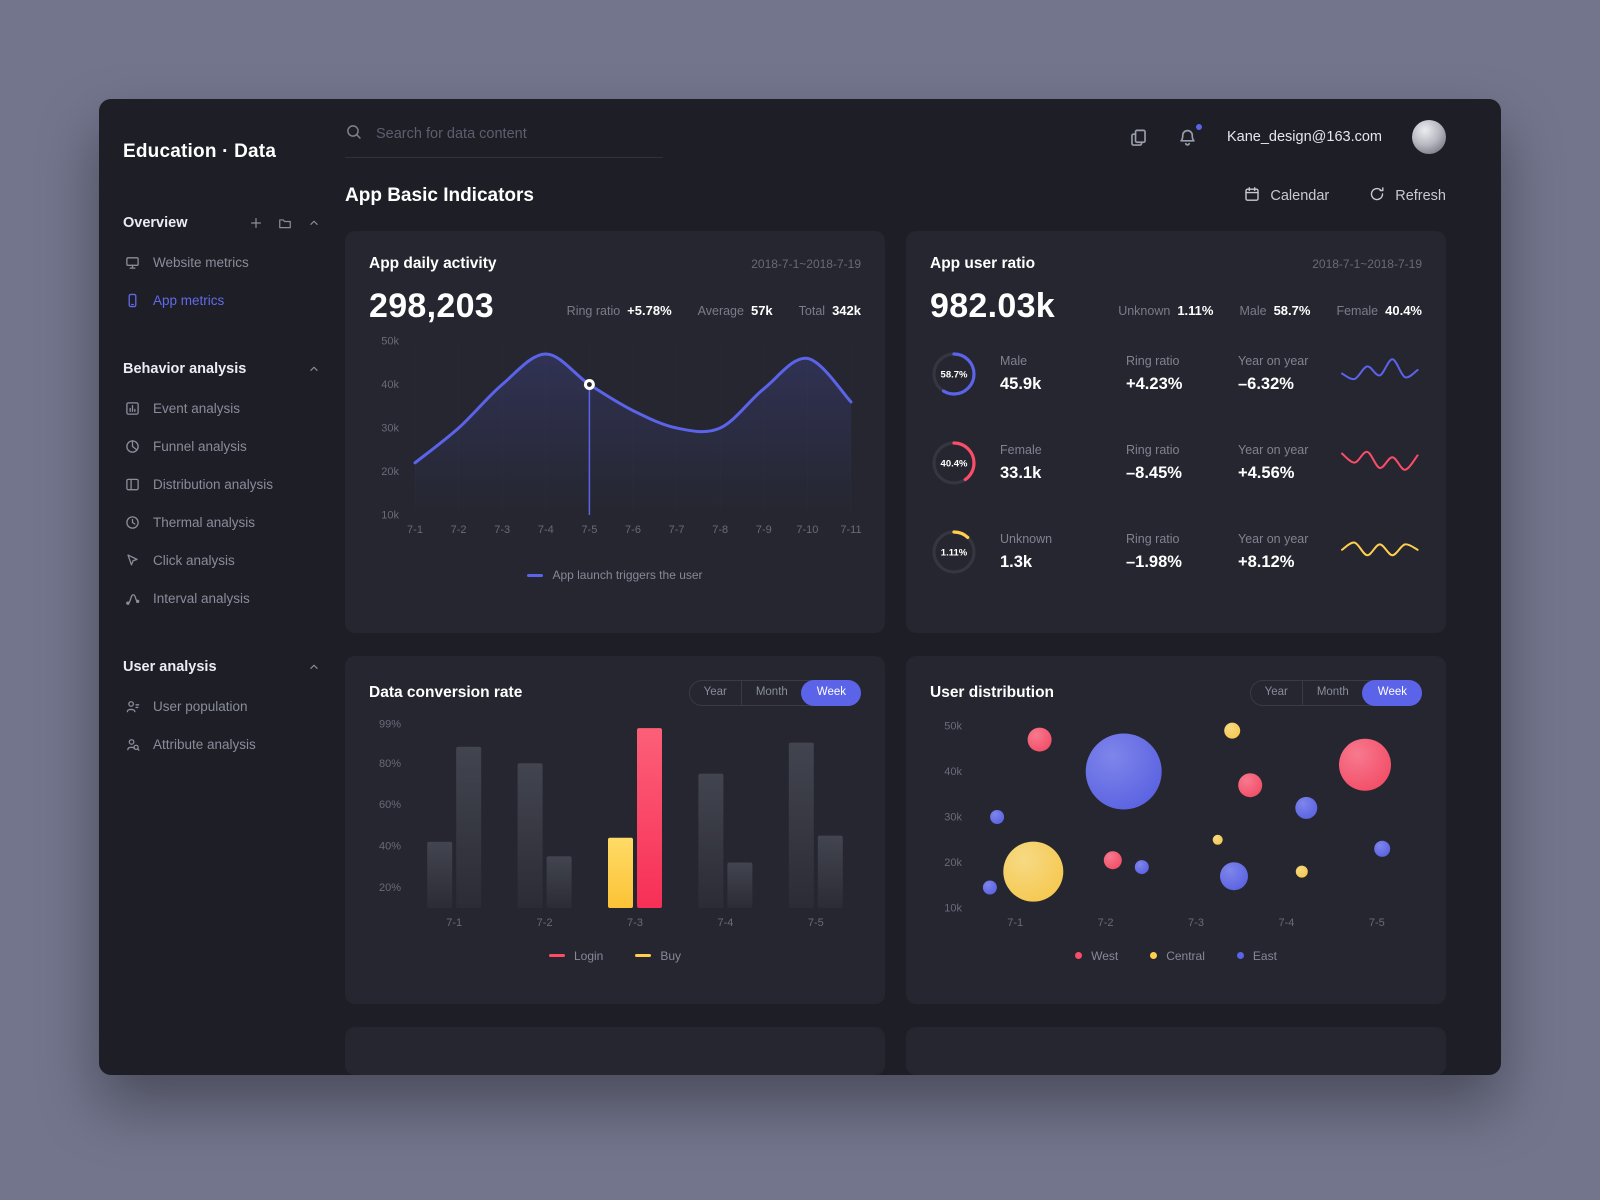  Describe the element at coordinates (1306, 807) in the screenshot. I see `bubble-east` at that location.